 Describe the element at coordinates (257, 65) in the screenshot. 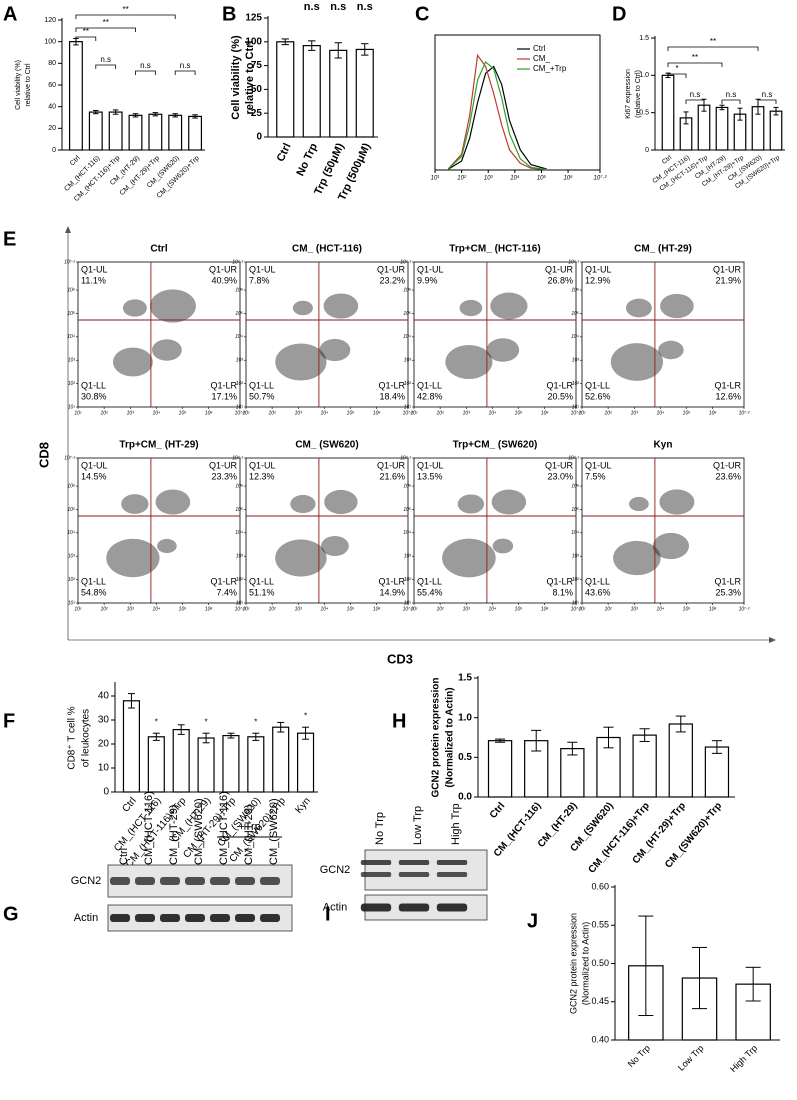

I see `y-tick-label: 75` at that location.